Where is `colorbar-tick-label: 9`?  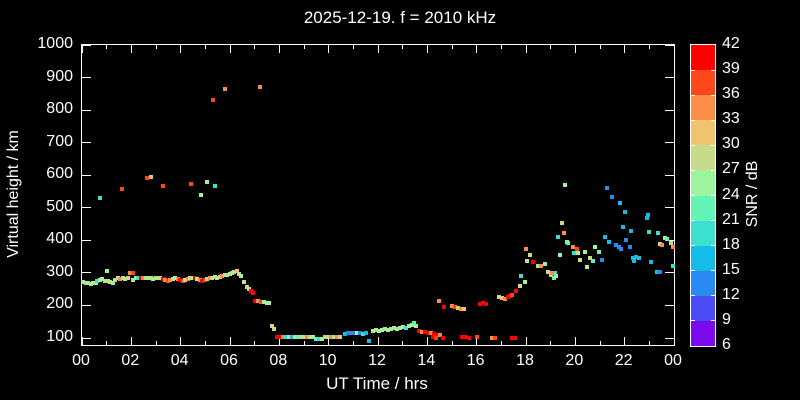
colorbar-tick-label: 9 is located at coordinates (726, 319).